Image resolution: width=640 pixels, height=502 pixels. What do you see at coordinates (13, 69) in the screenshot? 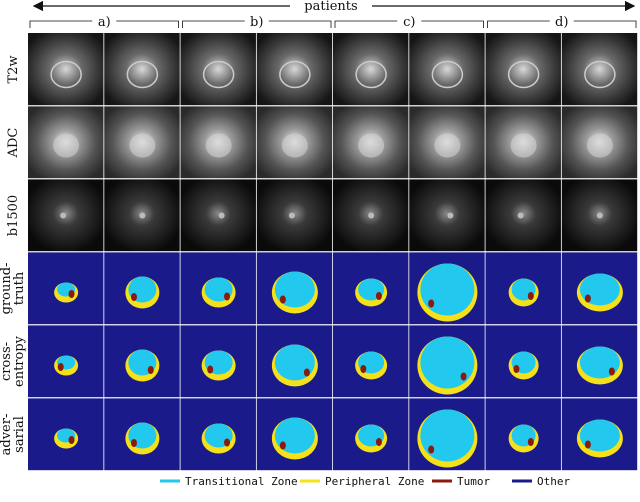
I see `row-label: T2w` at bounding box center [13, 69].